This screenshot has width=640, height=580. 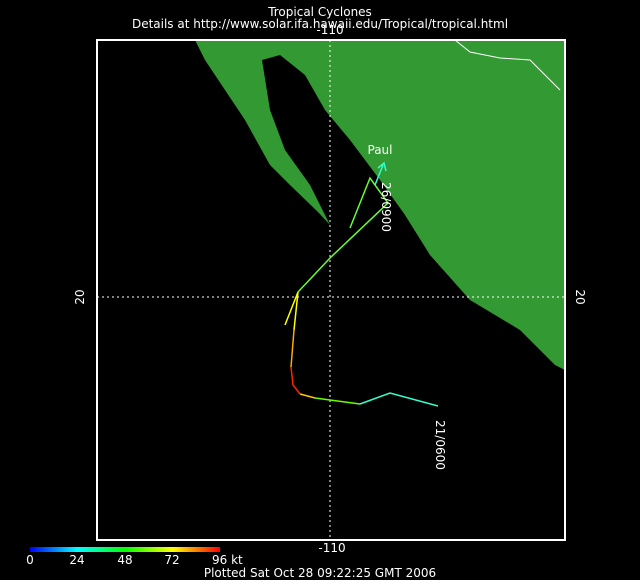 I want to click on title: Tropical Cyclones, so click(x=319, y=12).